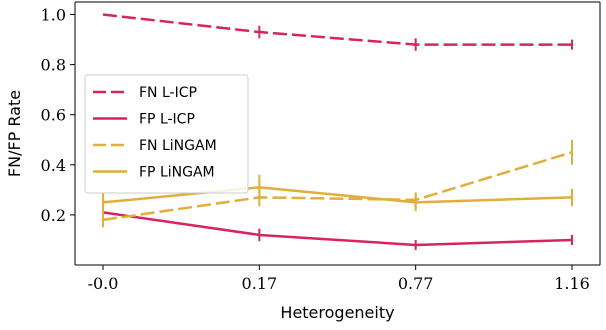 This screenshot has width=606, height=330. Describe the element at coordinates (53, 115) in the screenshot. I see `y-tick-label: 0.6` at that location.